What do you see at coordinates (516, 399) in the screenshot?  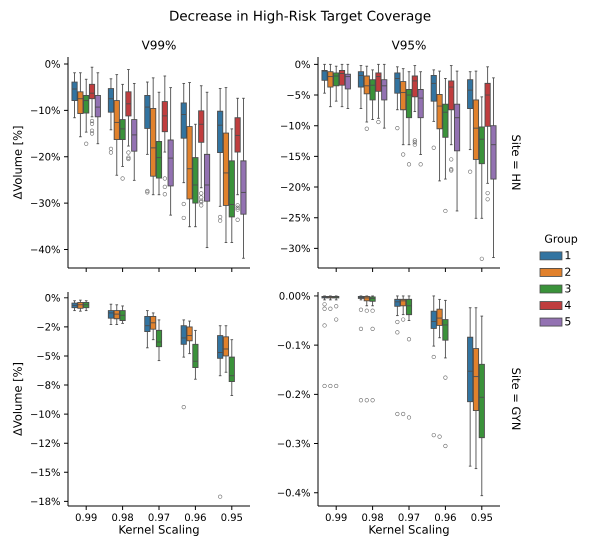 I see `text: Site = GYN` at bounding box center [516, 399].